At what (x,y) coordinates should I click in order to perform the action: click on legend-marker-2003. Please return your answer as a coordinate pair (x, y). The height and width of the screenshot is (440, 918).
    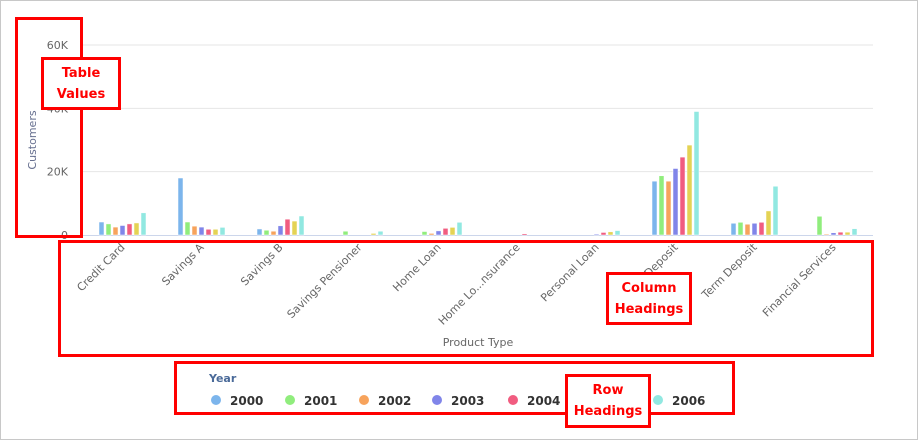
    Looking at the image, I should click on (437, 400).